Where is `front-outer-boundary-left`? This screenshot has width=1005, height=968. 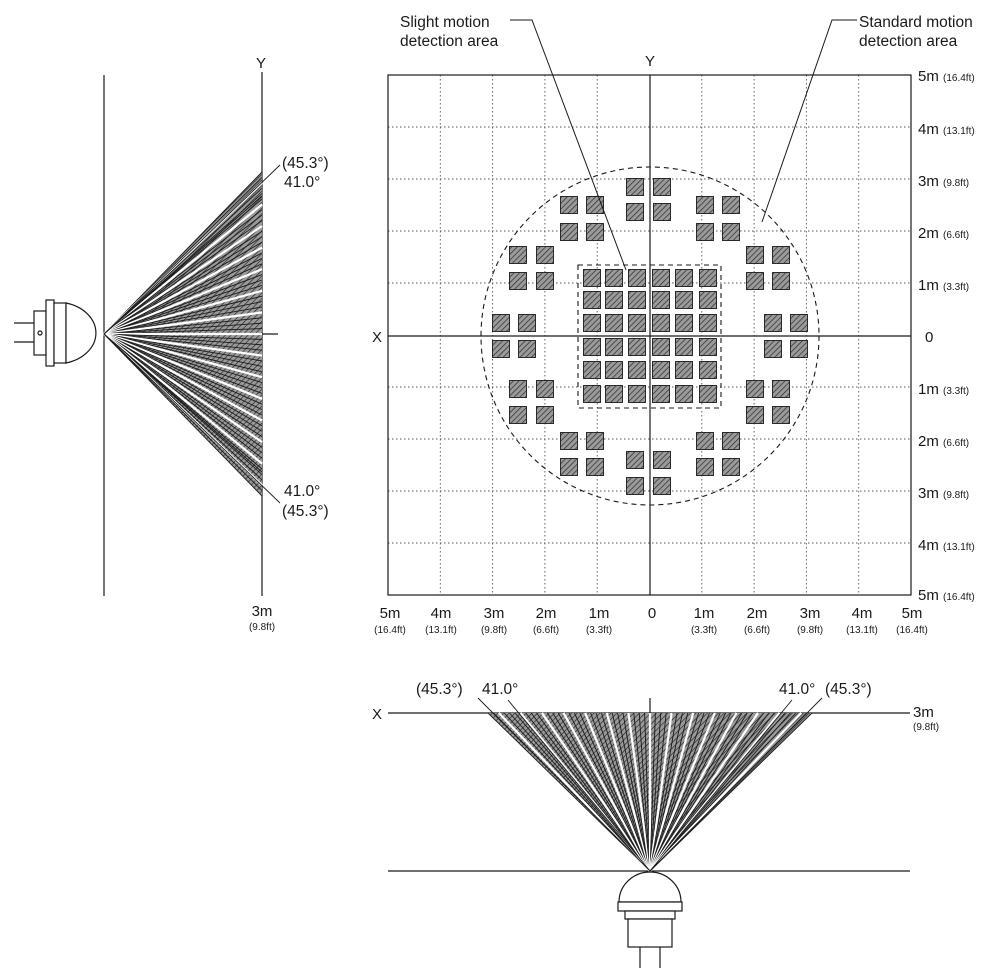
front-outer-boundary-left is located at coordinates (564, 784).